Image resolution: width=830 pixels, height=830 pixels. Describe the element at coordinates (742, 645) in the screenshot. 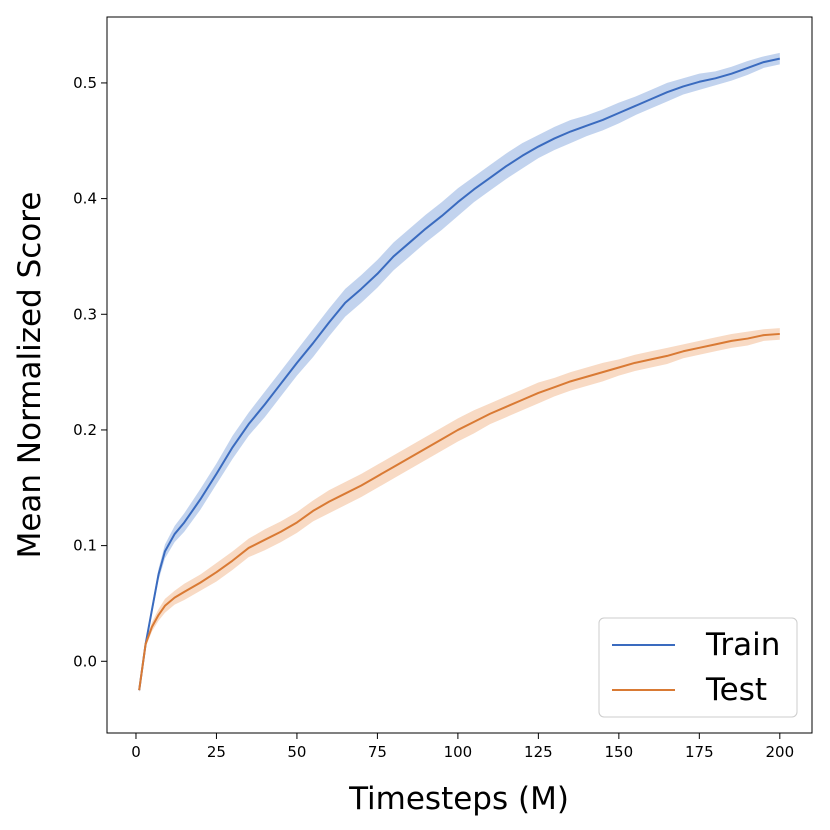

I see `legend-label-train: Train` at that location.